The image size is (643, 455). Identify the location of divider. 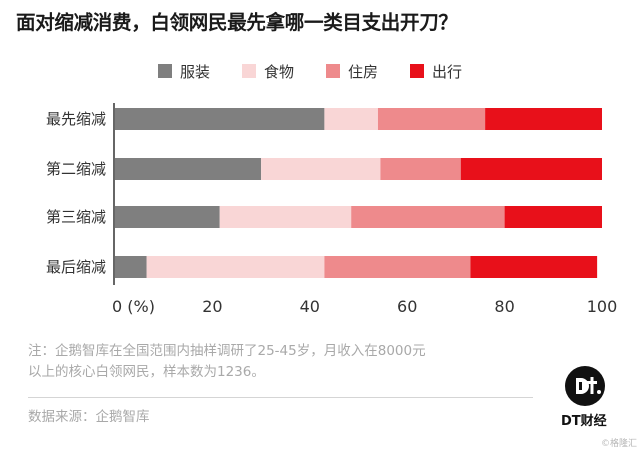
(280, 397).